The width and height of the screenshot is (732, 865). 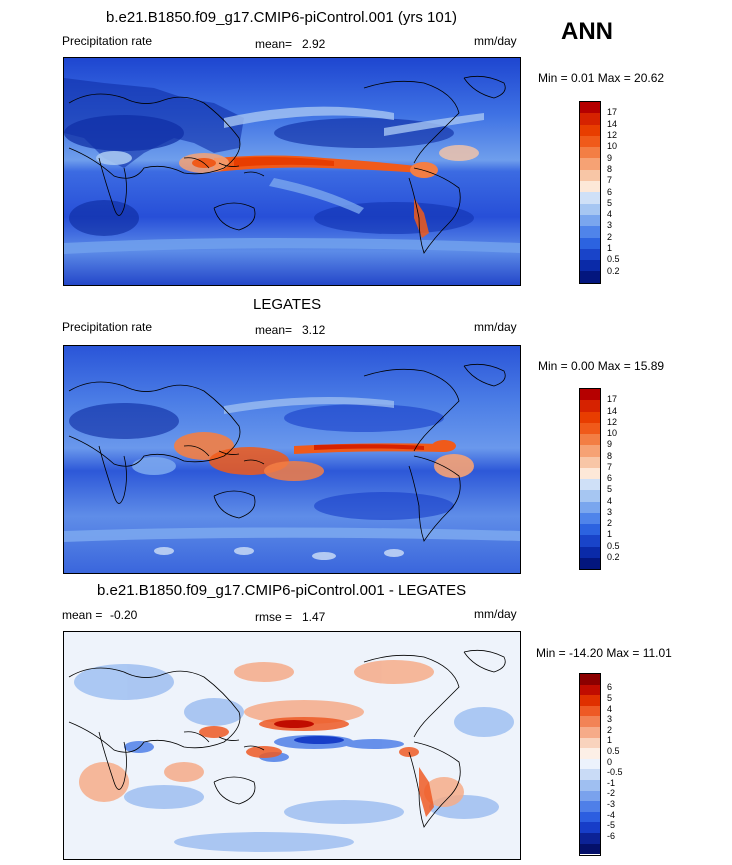 I want to click on colorbar-tick: -6, so click(x=611, y=836).